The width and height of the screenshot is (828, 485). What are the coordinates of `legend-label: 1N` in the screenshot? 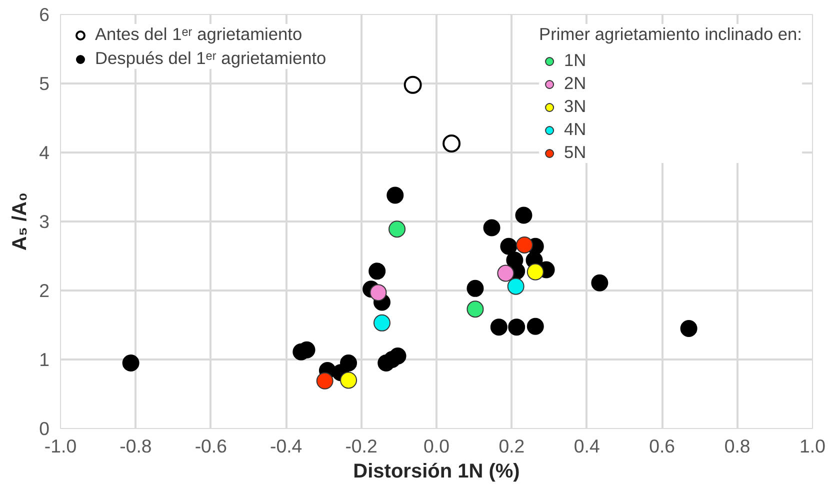 It's located at (575, 60).